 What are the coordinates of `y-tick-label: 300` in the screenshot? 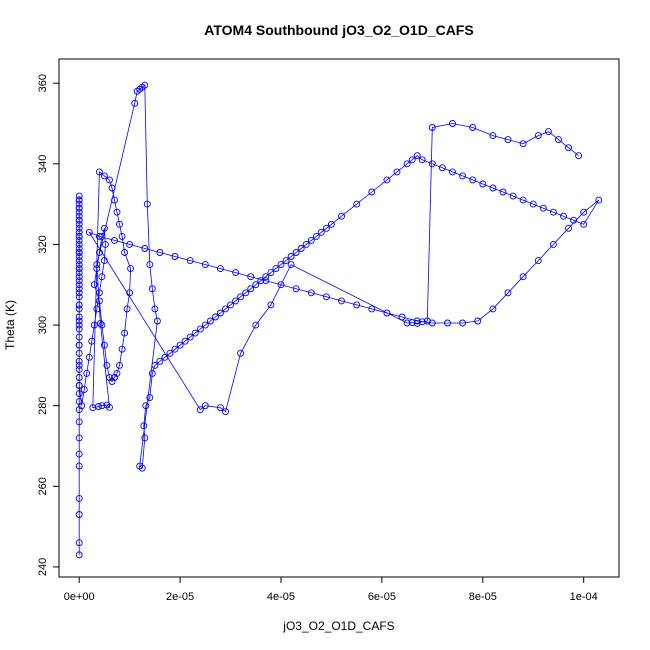 It's located at (43, 325).